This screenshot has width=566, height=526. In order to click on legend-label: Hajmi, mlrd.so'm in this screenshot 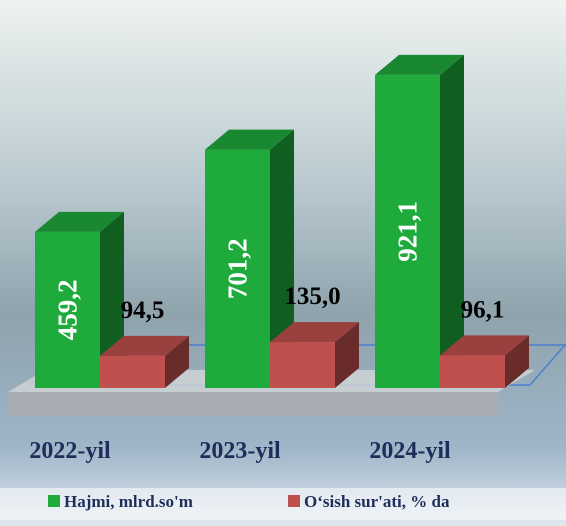, I will do `click(128, 501)`.